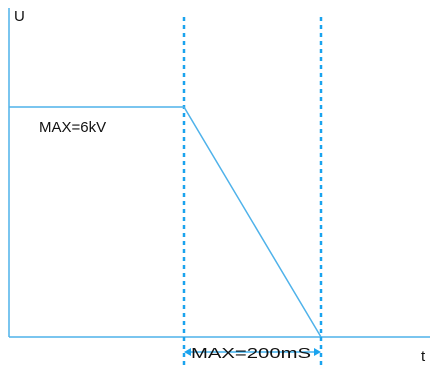 The width and height of the screenshot is (447, 367). What do you see at coordinates (317, 352) in the screenshot?
I see `arrowhead-right-icon` at bounding box center [317, 352].